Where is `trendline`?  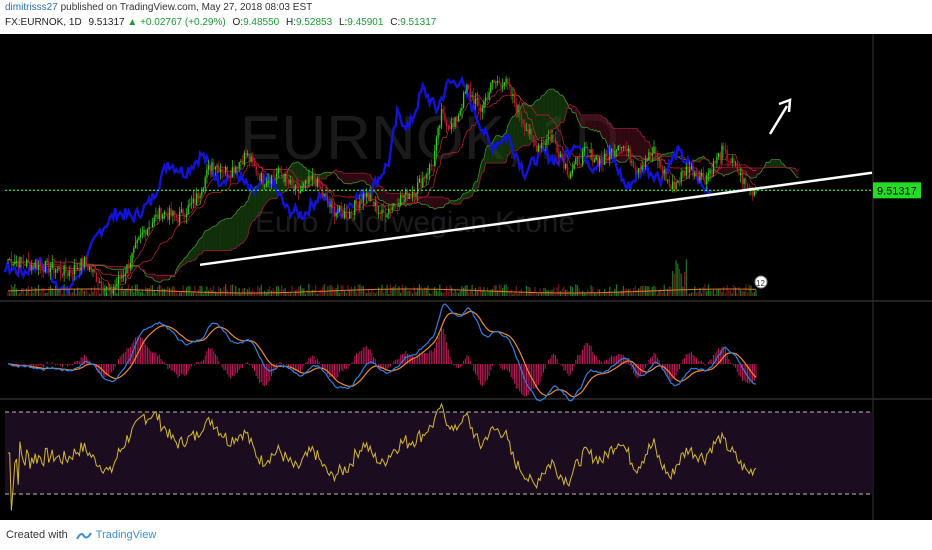
trendline is located at coordinates (536, 219).